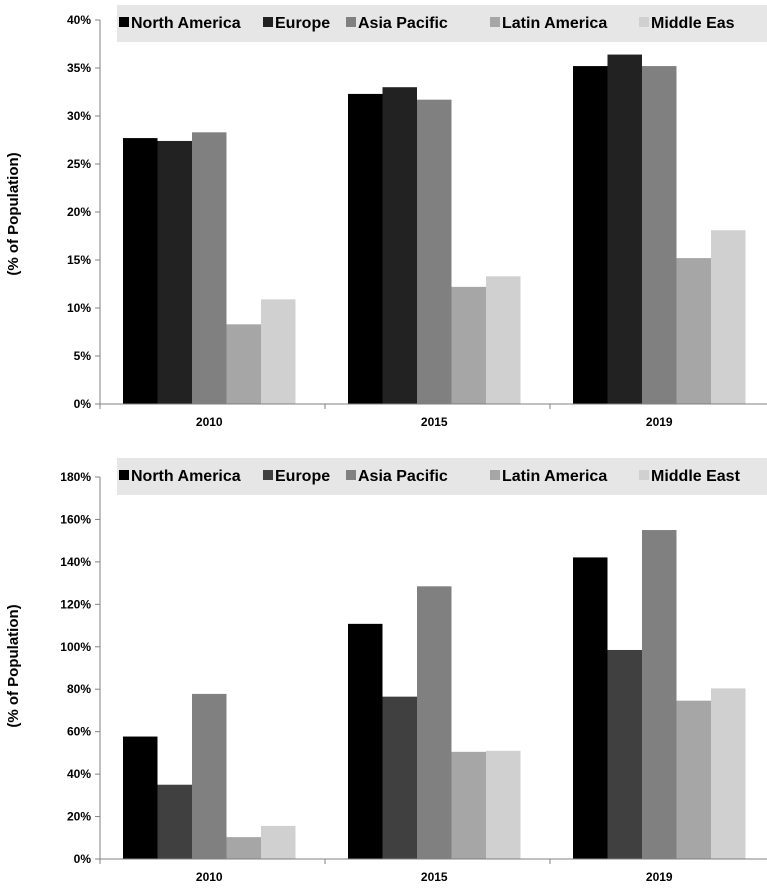  I want to click on y-tick-label: 120%, so click(75, 604).